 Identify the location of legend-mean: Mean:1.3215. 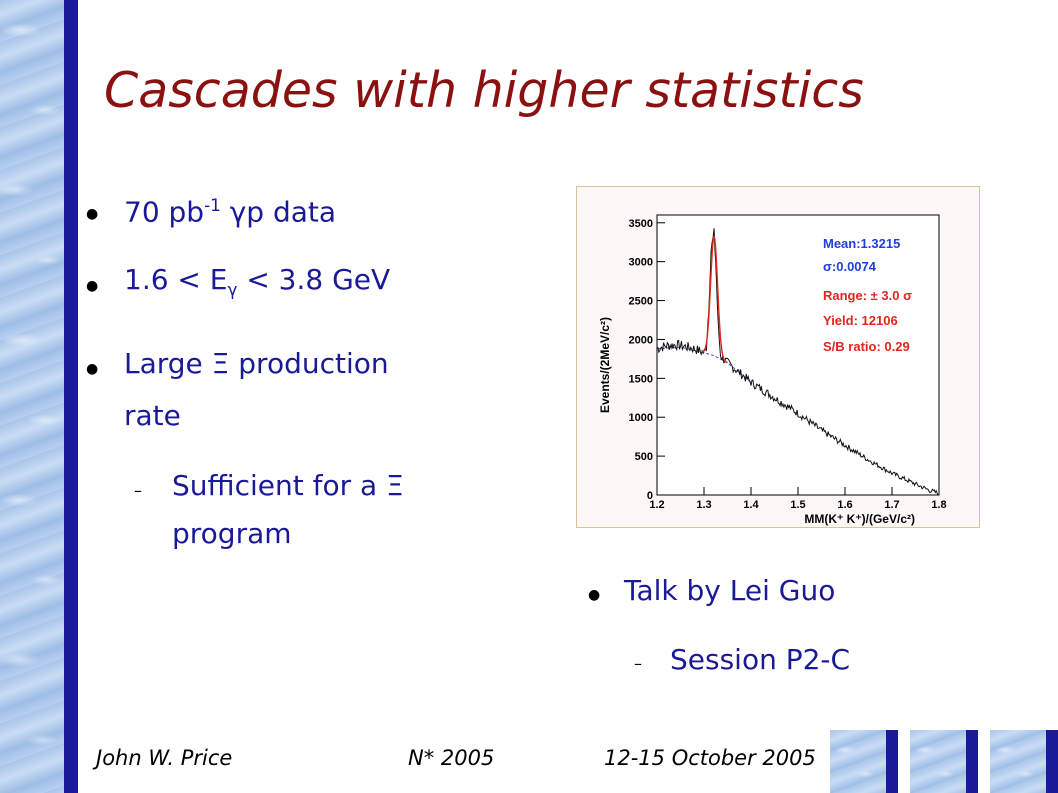
(861, 243).